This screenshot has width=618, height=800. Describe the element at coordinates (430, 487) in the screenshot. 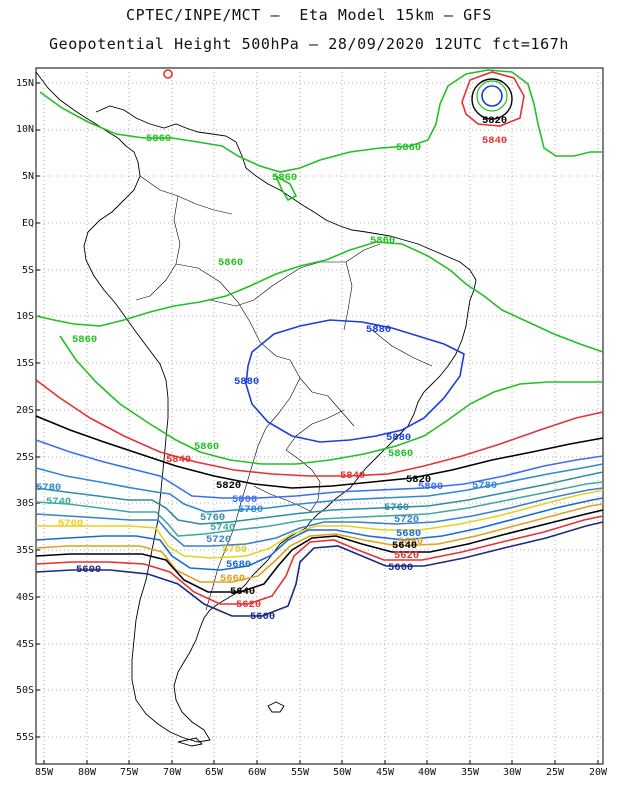

I see `contour-label-5800-b: 5800` at that location.